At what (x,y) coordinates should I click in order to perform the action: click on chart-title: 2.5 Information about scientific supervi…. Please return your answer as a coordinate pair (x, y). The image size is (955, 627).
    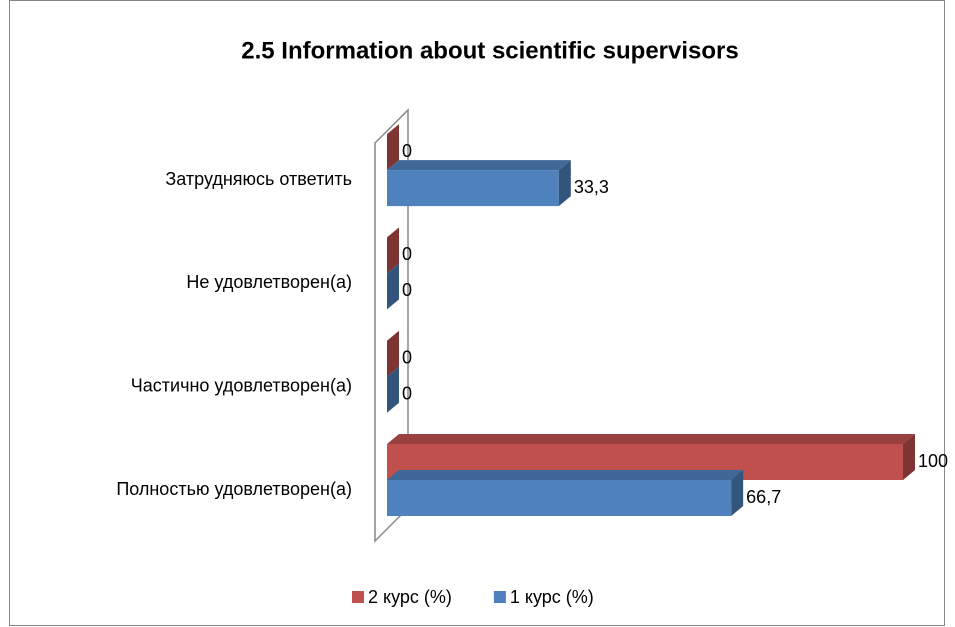
    Looking at the image, I should click on (489, 50).